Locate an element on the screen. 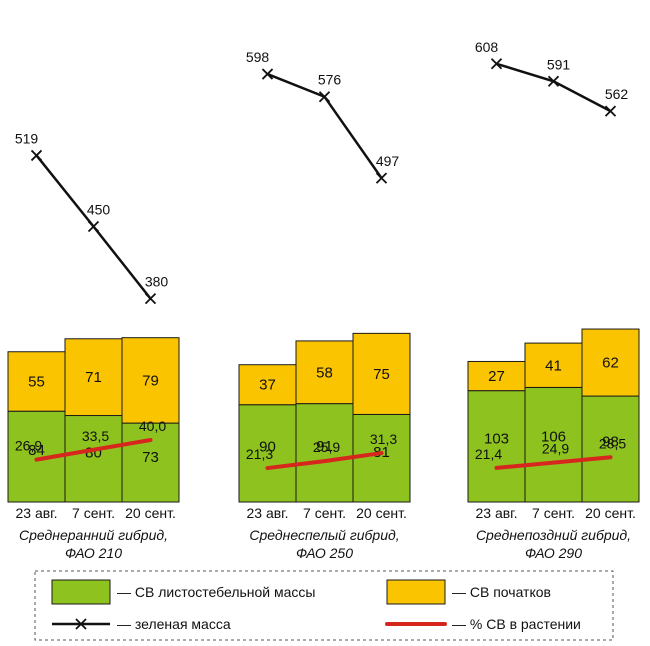  group-title: ФАО 290 is located at coordinates (553, 553).